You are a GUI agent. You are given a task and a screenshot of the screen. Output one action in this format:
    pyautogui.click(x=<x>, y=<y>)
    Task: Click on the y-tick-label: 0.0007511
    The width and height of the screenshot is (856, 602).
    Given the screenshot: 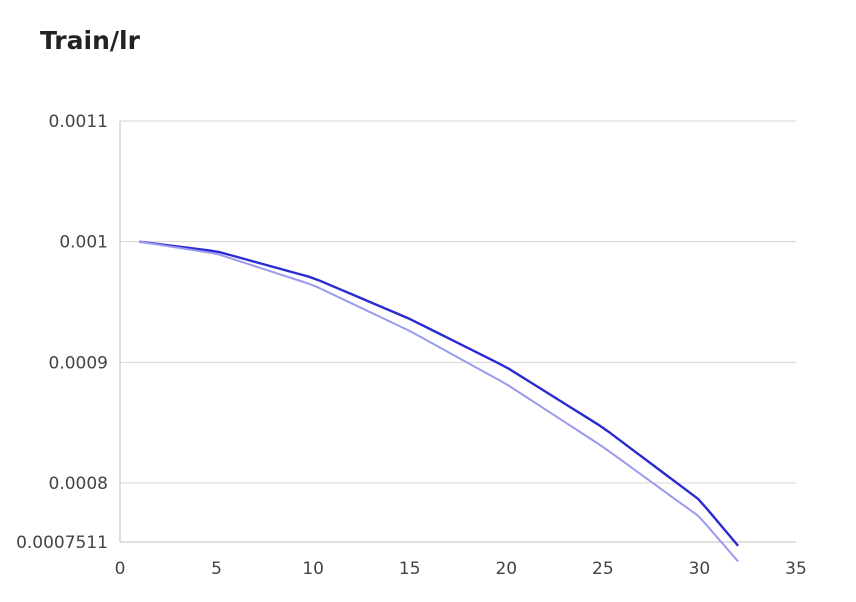 What is the action you would take?
    pyautogui.click(x=62, y=543)
    